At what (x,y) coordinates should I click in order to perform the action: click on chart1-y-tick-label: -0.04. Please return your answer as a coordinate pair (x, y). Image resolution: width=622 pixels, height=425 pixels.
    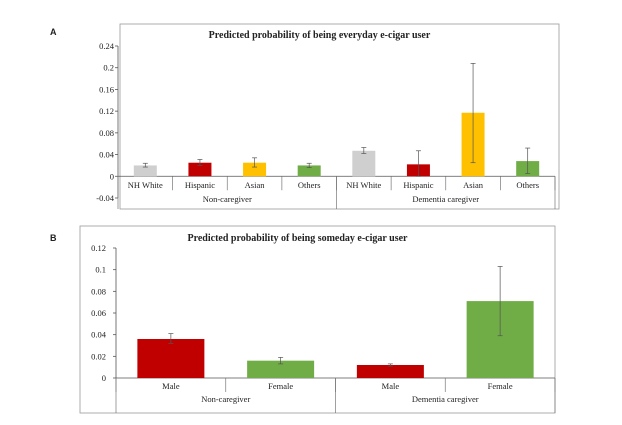
    Looking at the image, I should click on (105, 198).